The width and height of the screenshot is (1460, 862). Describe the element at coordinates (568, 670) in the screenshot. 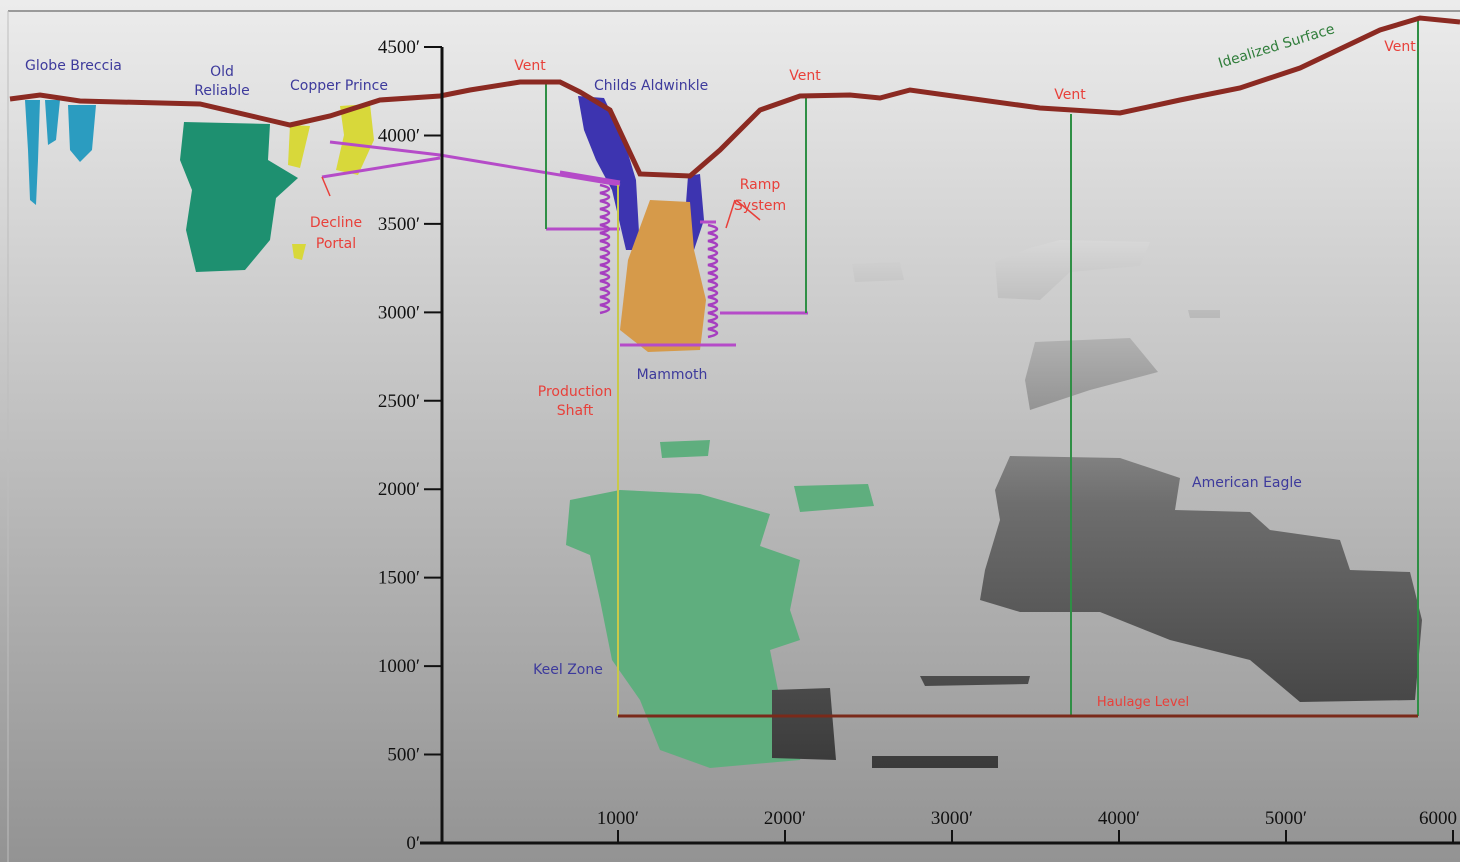

I see `label: Keel Zone` at that location.